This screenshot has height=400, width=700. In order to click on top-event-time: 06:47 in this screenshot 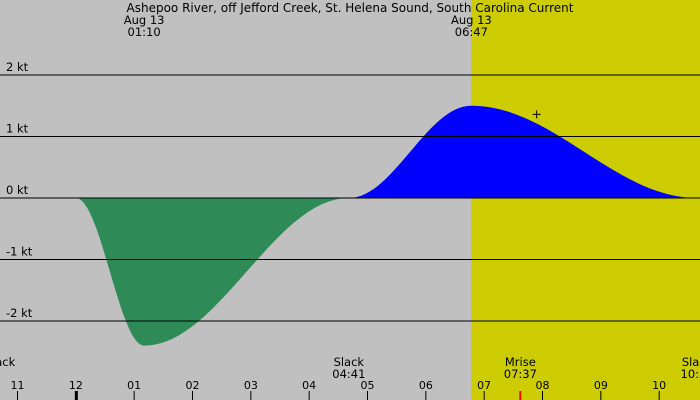, I will do `click(471, 32)`.